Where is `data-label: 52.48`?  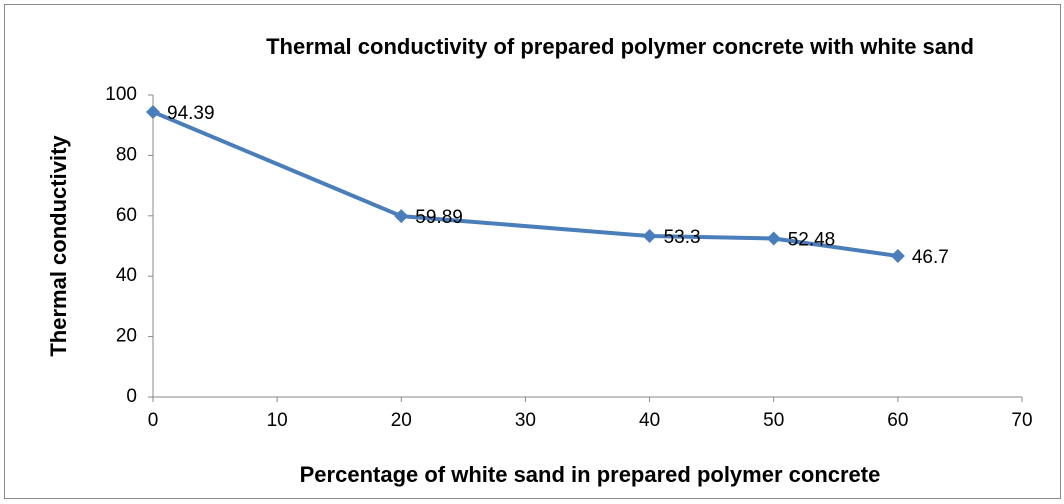
data-label: 52.48 is located at coordinates (812, 240).